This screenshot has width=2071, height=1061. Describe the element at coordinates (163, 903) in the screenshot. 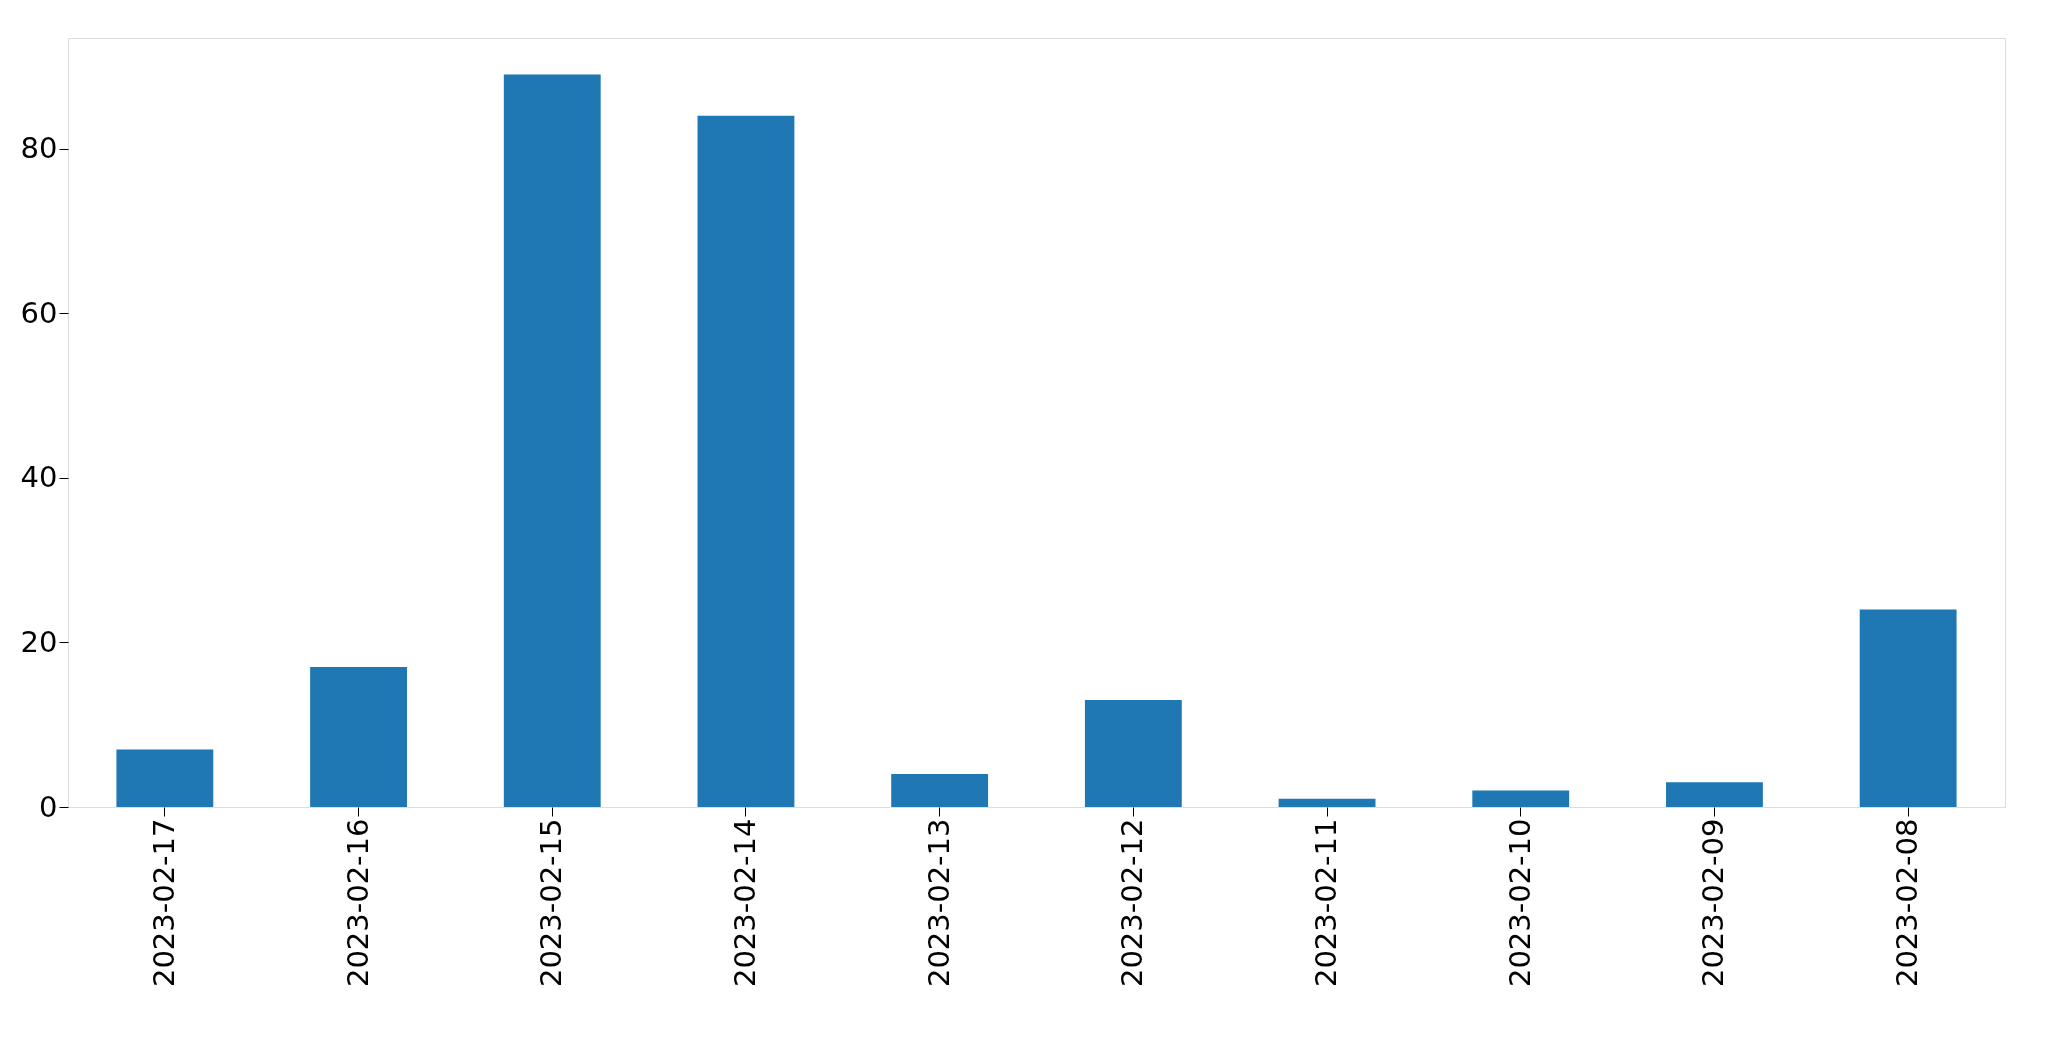

I see `x-tick-label: 2023-02-17` at that location.